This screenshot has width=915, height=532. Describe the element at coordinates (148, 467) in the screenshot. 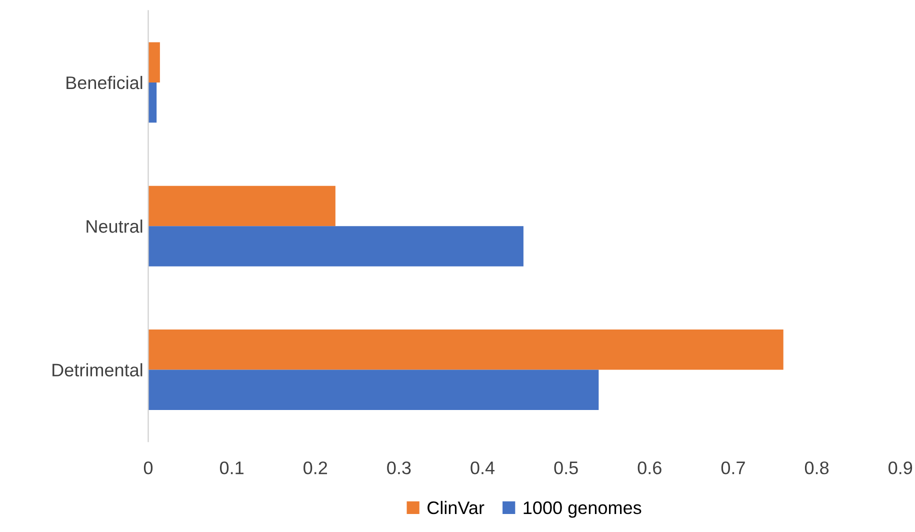

I see `x-tick-label: 0` at that location.